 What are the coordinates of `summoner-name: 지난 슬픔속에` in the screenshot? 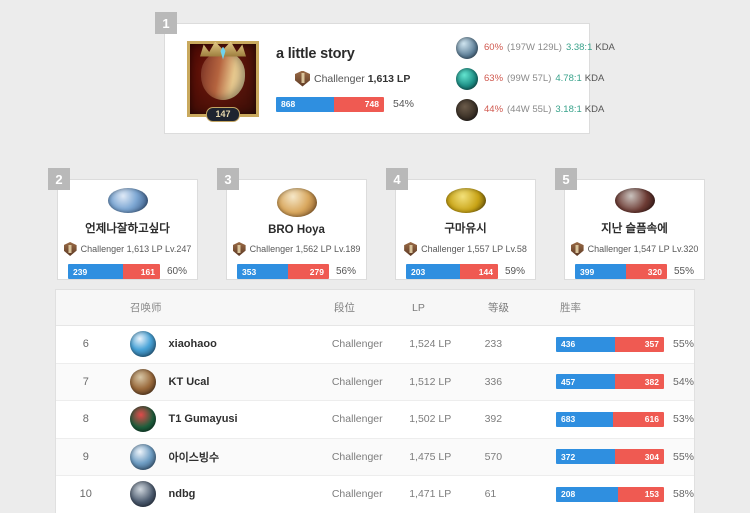 It's located at (634, 229).